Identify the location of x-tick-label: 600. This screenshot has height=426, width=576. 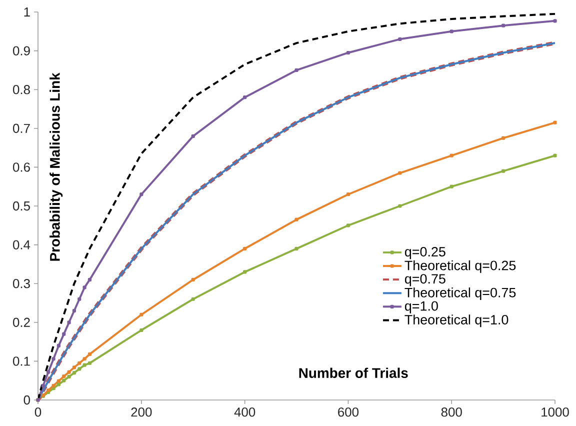
(348, 412).